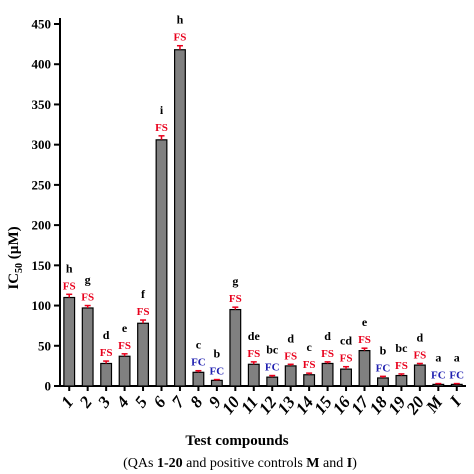  What do you see at coordinates (48, 386) in the screenshot?
I see `y-tick-label-0: 0` at bounding box center [48, 386].